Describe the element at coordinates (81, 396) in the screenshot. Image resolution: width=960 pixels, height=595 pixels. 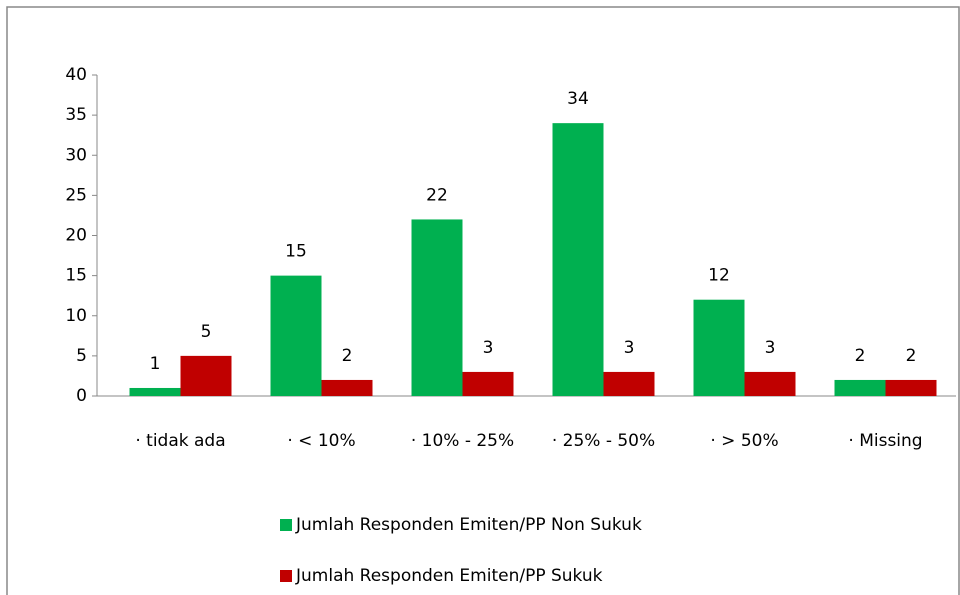
I see `y-tick-label: 0` at that location.